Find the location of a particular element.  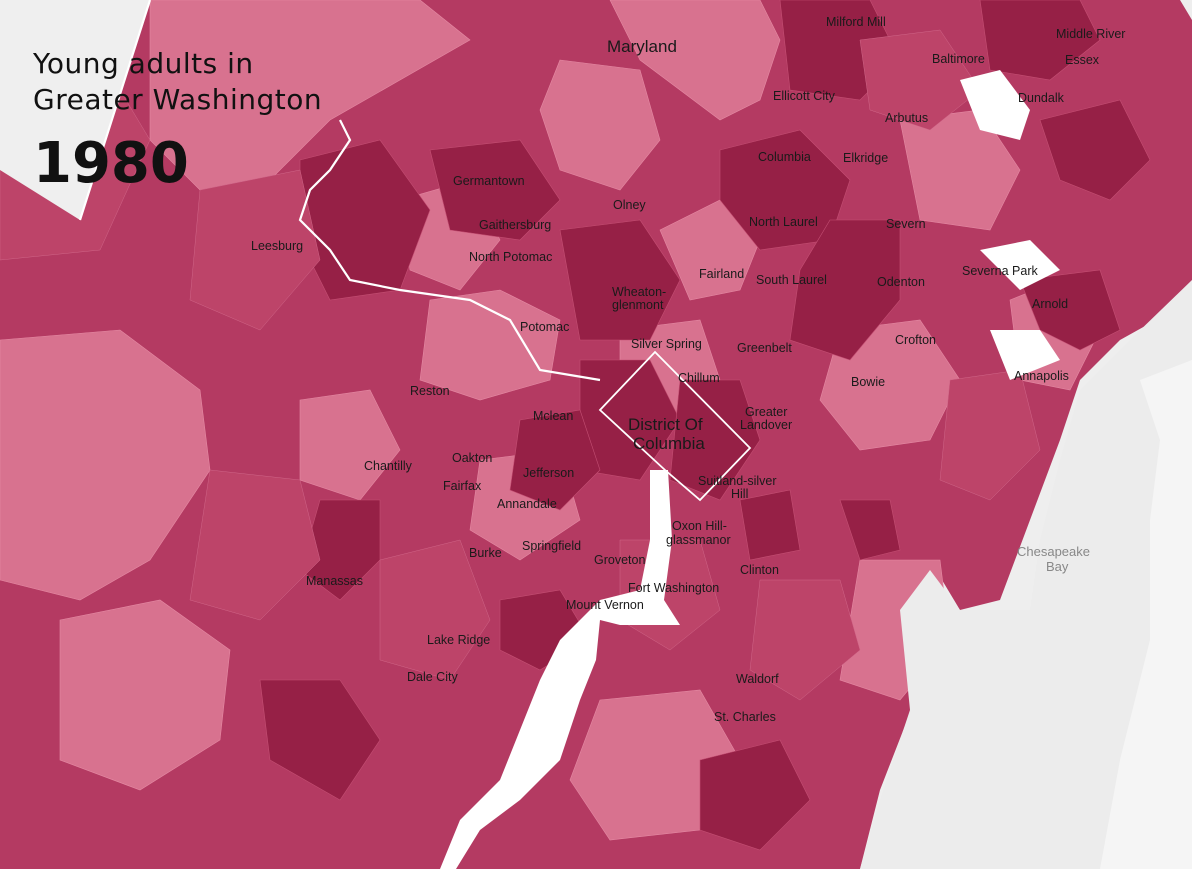

label-maryland: Maryland is located at coordinates (642, 46).